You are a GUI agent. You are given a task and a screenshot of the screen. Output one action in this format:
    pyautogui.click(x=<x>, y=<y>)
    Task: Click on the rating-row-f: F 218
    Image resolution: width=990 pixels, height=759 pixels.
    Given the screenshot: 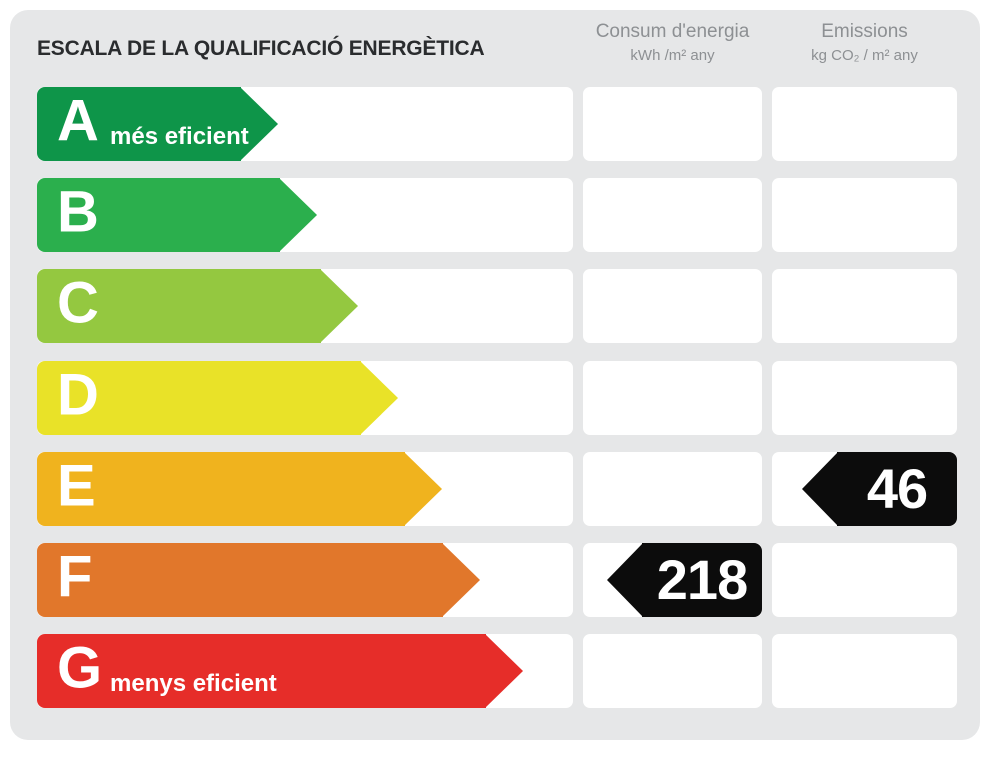 What is the action you would take?
    pyautogui.click(x=495, y=580)
    